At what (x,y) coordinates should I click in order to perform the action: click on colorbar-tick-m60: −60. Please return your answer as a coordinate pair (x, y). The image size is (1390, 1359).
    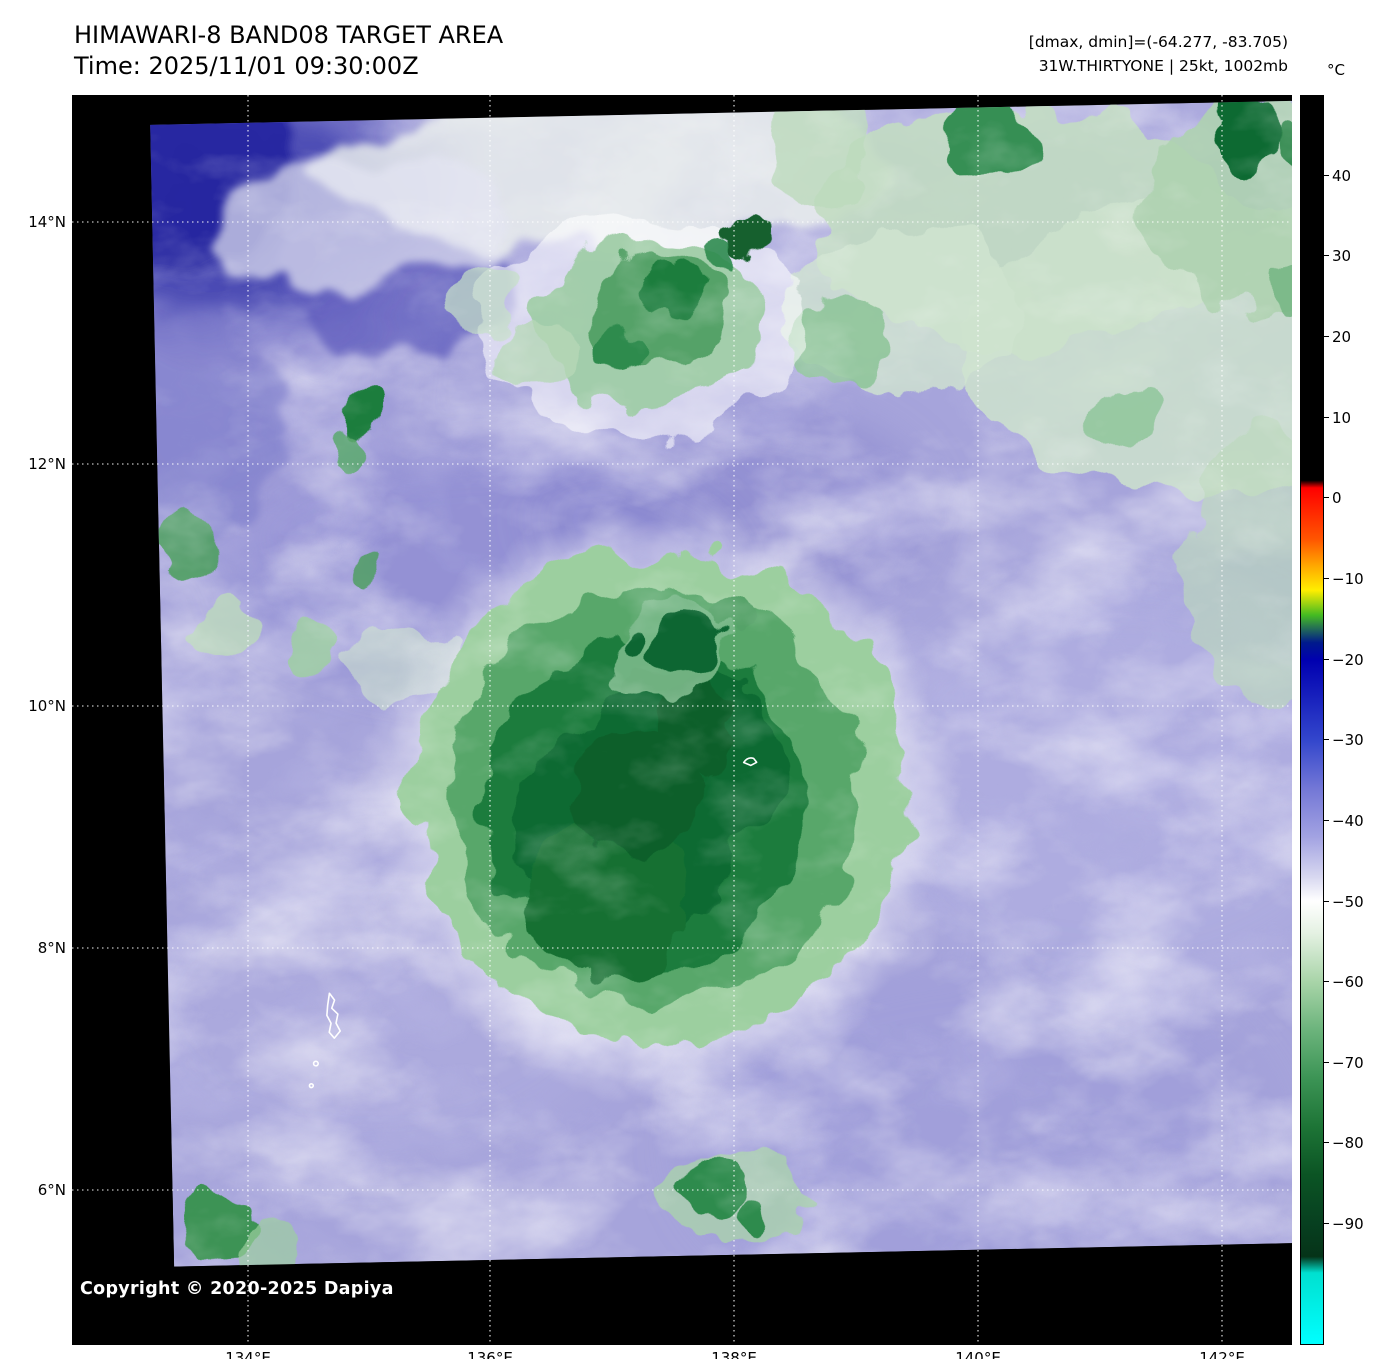
    Looking at the image, I should click on (1343, 982).